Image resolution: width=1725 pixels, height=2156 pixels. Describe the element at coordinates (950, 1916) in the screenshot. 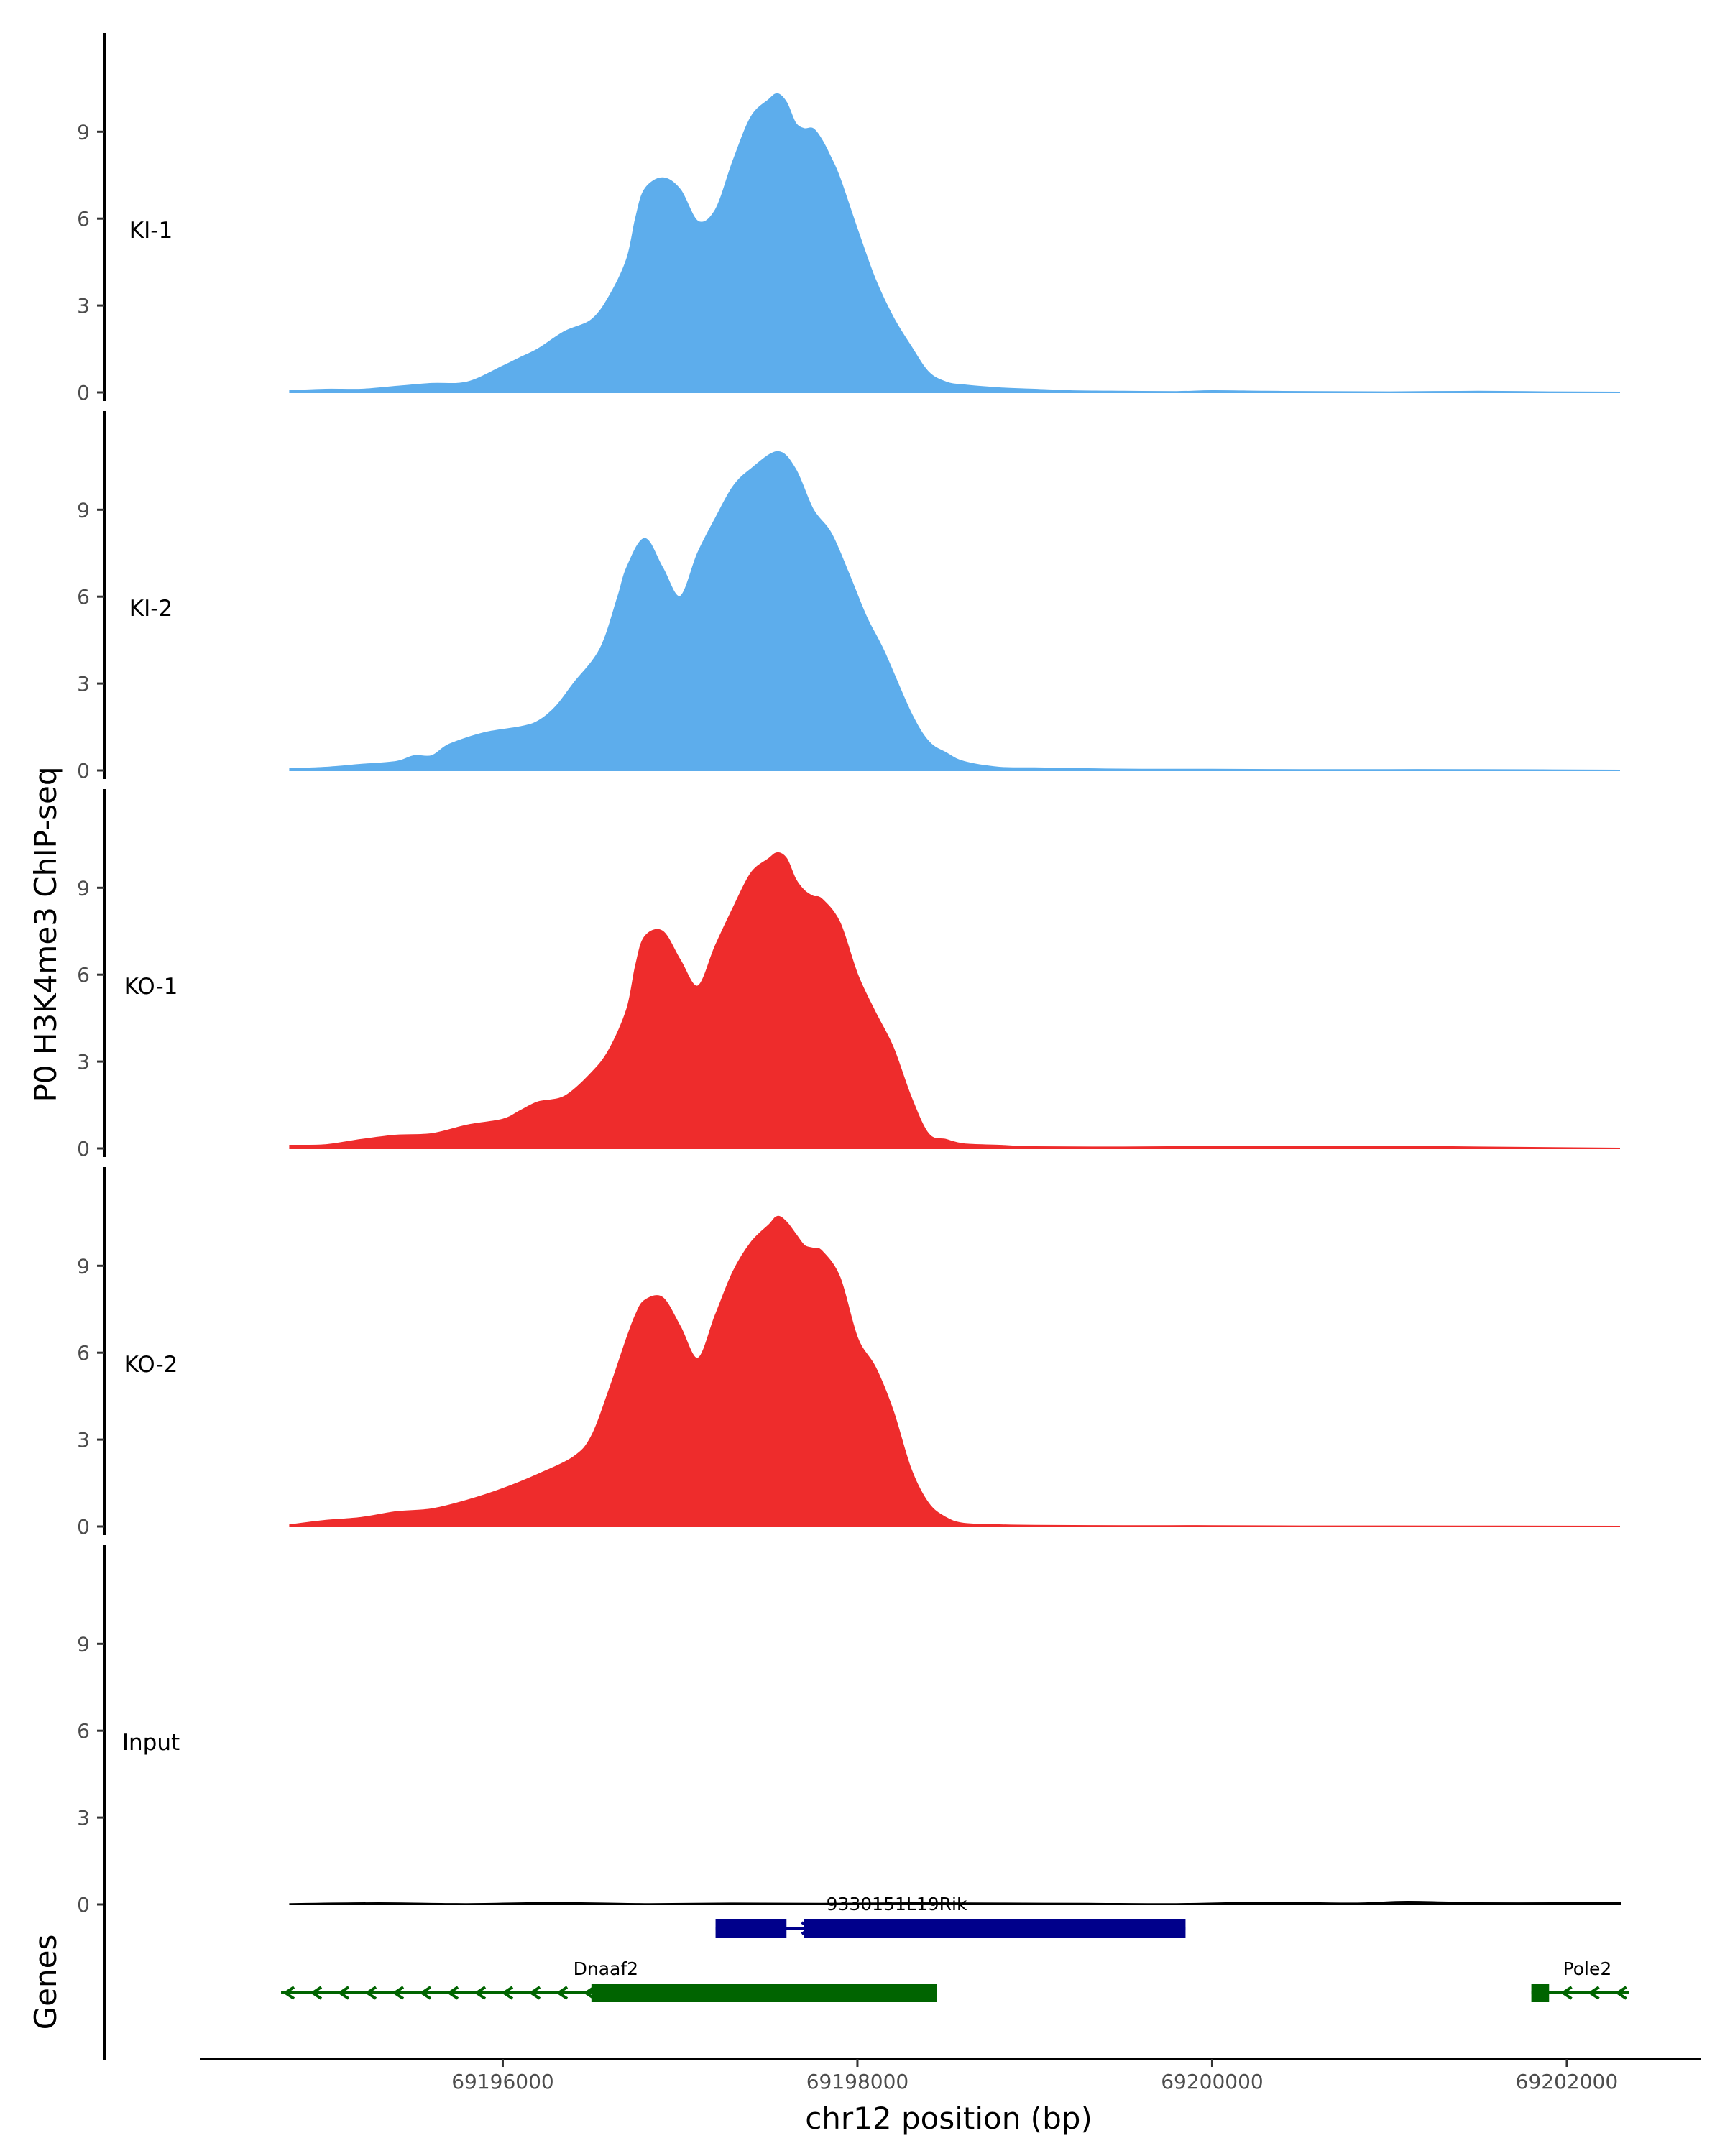

I see `gene-9330151l19rik: 9330151L19Rik` at that location.